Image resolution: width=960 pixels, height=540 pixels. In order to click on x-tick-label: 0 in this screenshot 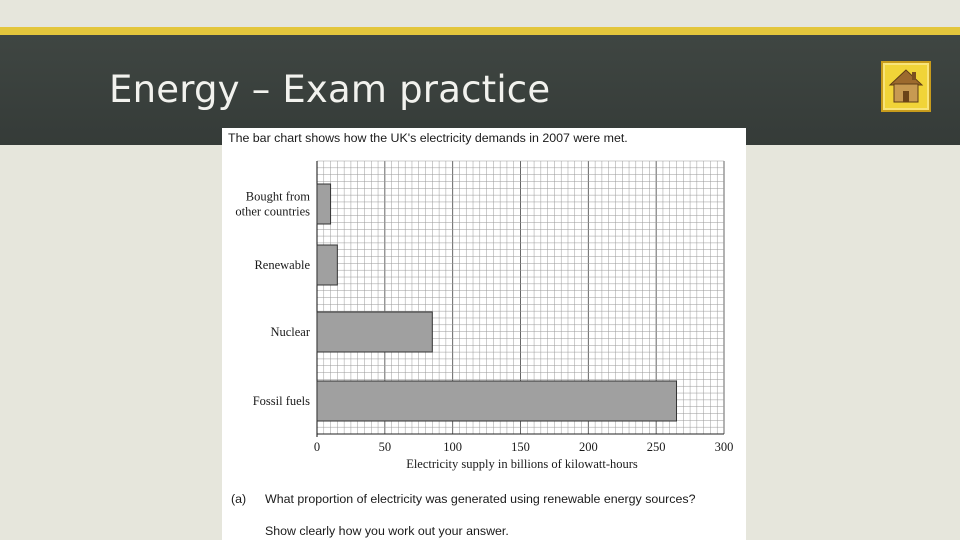, I will do `click(317, 447)`.